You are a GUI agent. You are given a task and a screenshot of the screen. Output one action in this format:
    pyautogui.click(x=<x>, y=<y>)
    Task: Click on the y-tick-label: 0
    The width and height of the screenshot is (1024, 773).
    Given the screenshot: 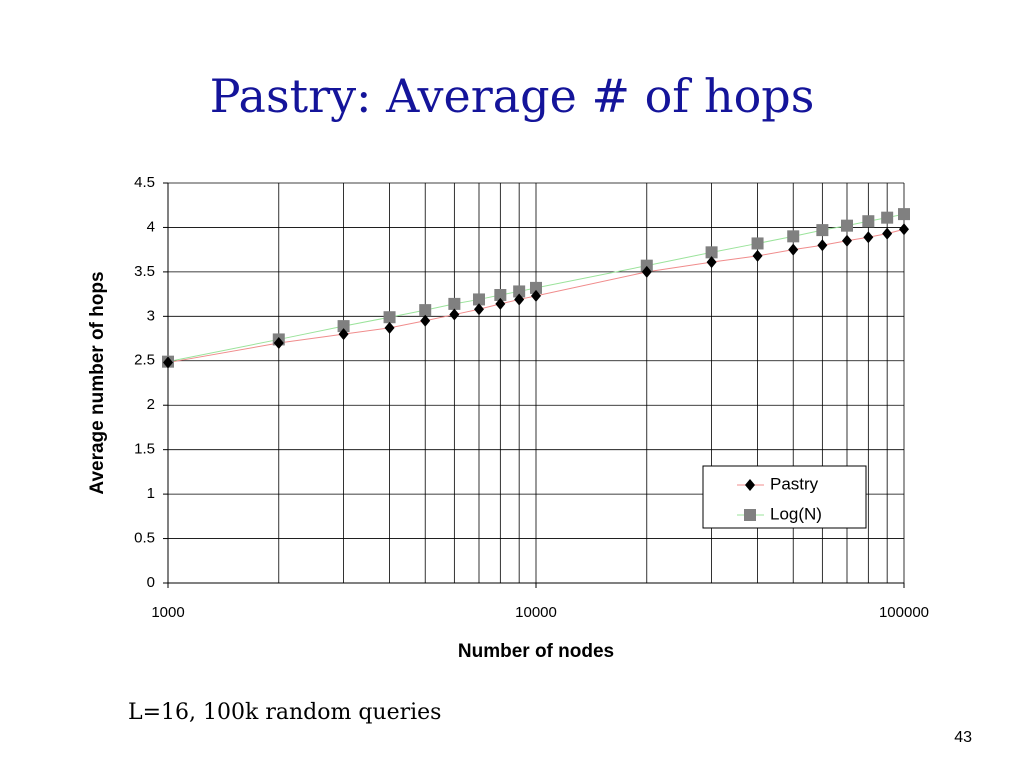 What is the action you would take?
    pyautogui.click(x=151, y=582)
    